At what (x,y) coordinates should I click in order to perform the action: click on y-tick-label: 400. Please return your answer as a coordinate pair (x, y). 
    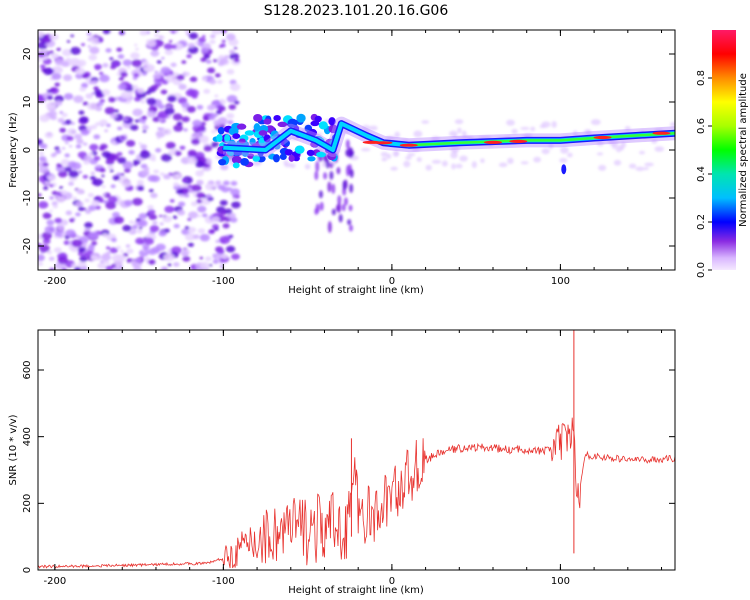
    Looking at the image, I should click on (27, 436).